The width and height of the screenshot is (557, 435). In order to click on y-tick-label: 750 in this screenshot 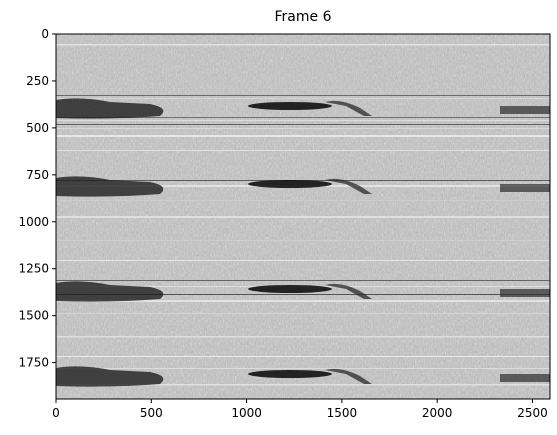, I will do `click(37, 175)`.